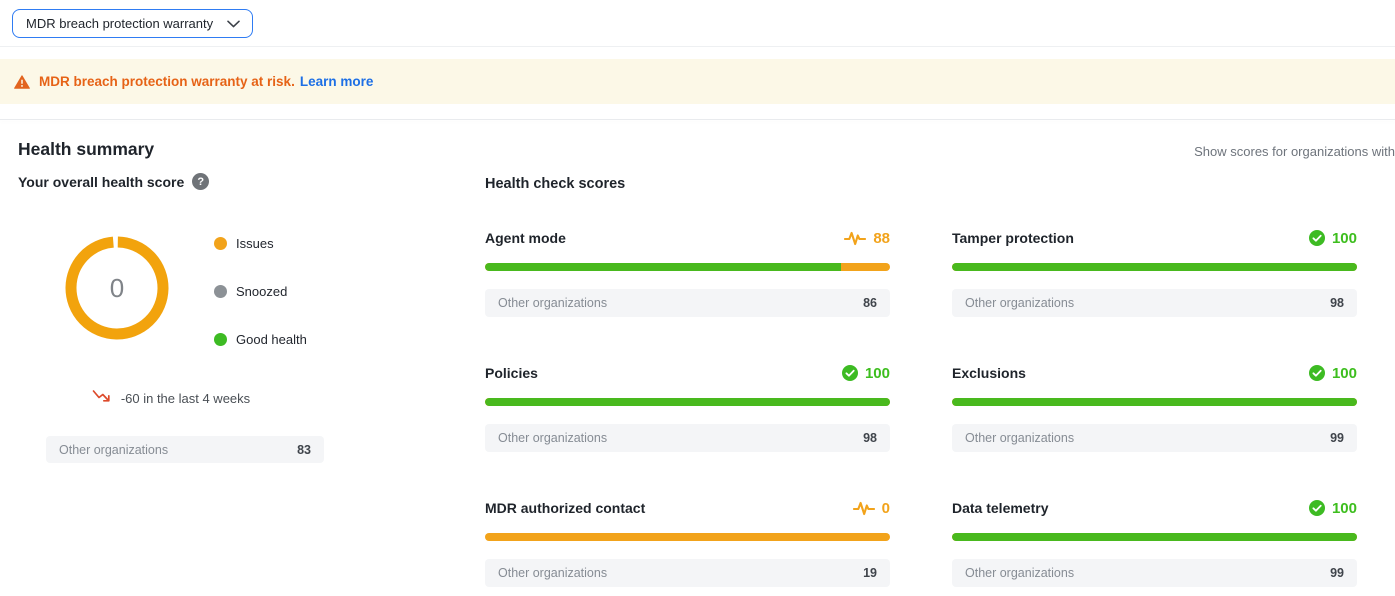  Describe the element at coordinates (120, 23) in the screenshot. I see `warranty-dropdown-value: MDR breach protection warranty` at that location.